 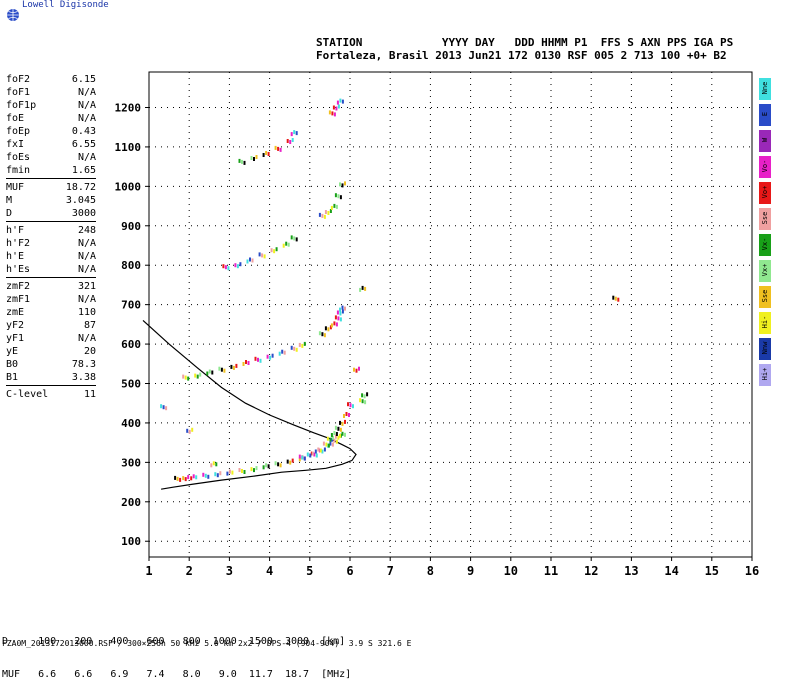 I want to click on y-tick-label: 400, so click(x=131, y=423).